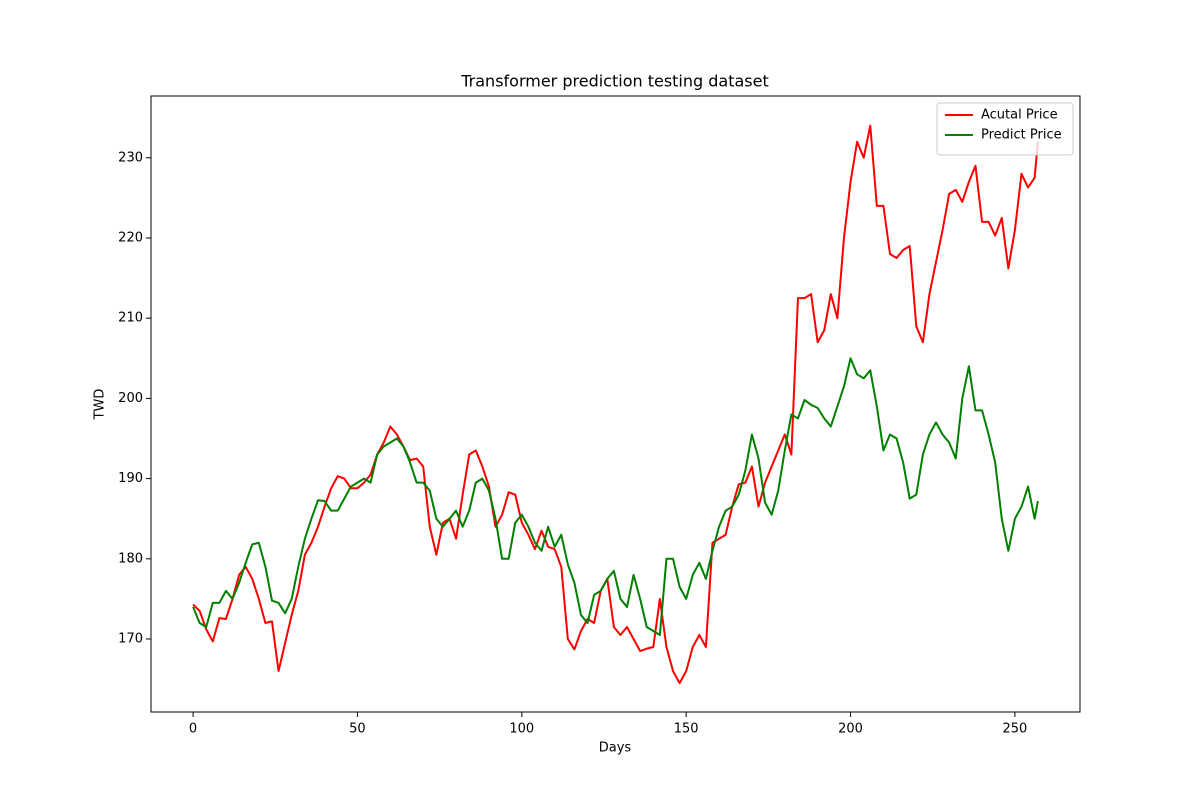 The image size is (1200, 804). Describe the element at coordinates (193, 729) in the screenshot. I see `x-tick-label: 0` at that location.